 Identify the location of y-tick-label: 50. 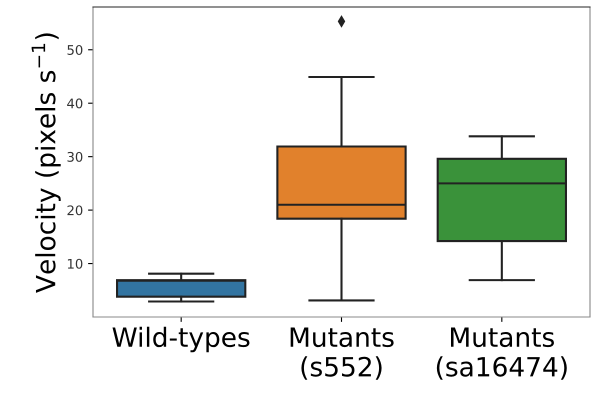
(75, 49).